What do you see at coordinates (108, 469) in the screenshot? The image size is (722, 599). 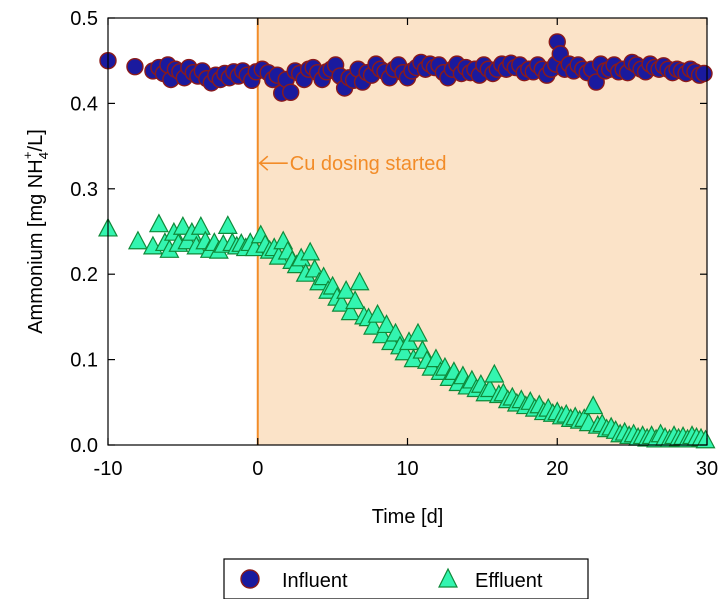 I see `x-tick-label: -10` at bounding box center [108, 469].